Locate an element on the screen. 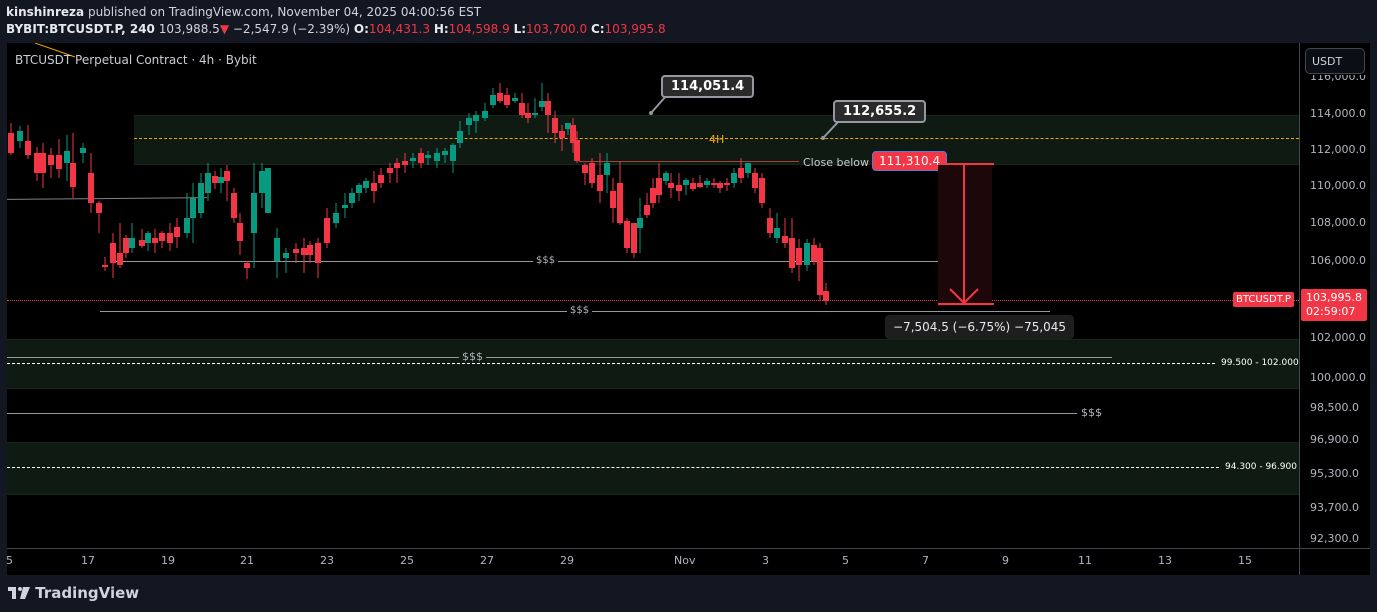  tradingview-logo-icon is located at coordinates (19, 593).